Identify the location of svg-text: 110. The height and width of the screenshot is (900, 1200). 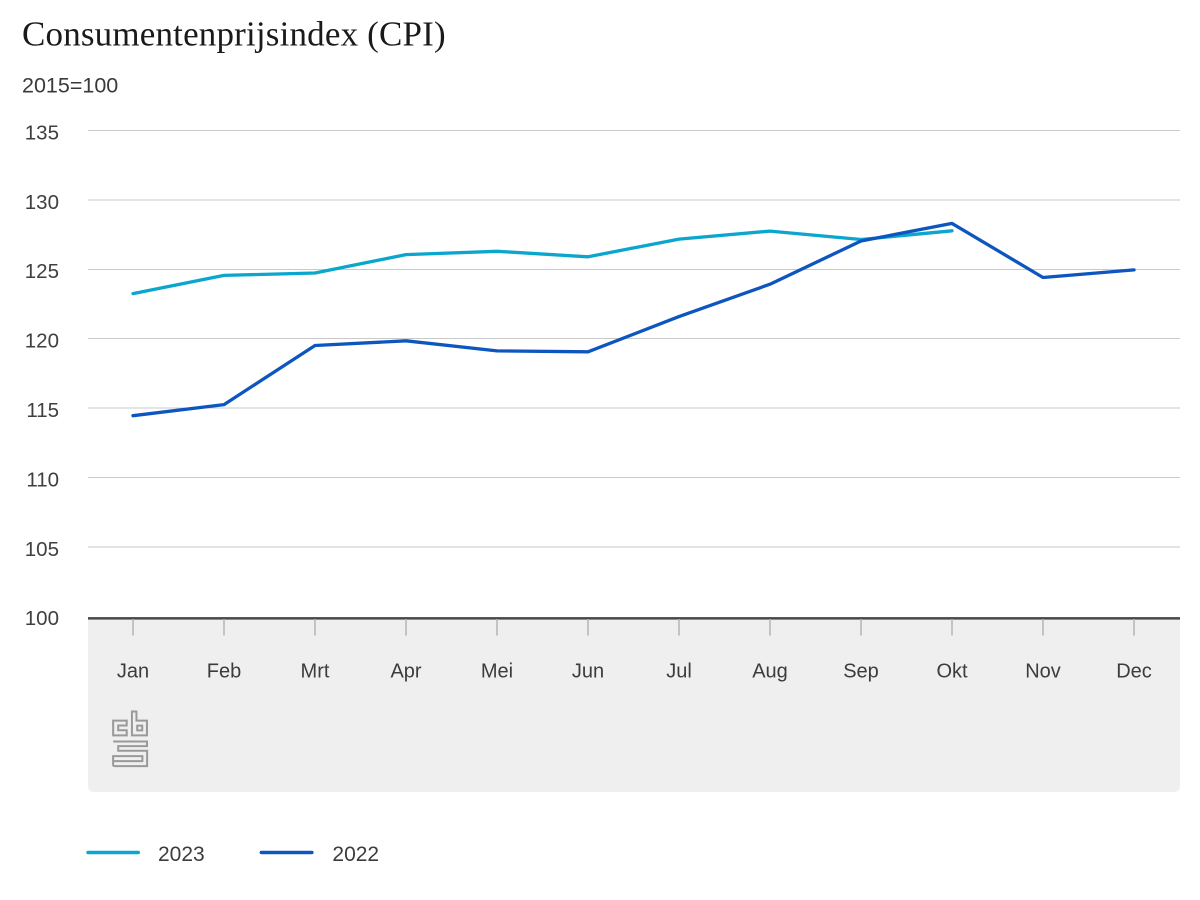
(42, 479).